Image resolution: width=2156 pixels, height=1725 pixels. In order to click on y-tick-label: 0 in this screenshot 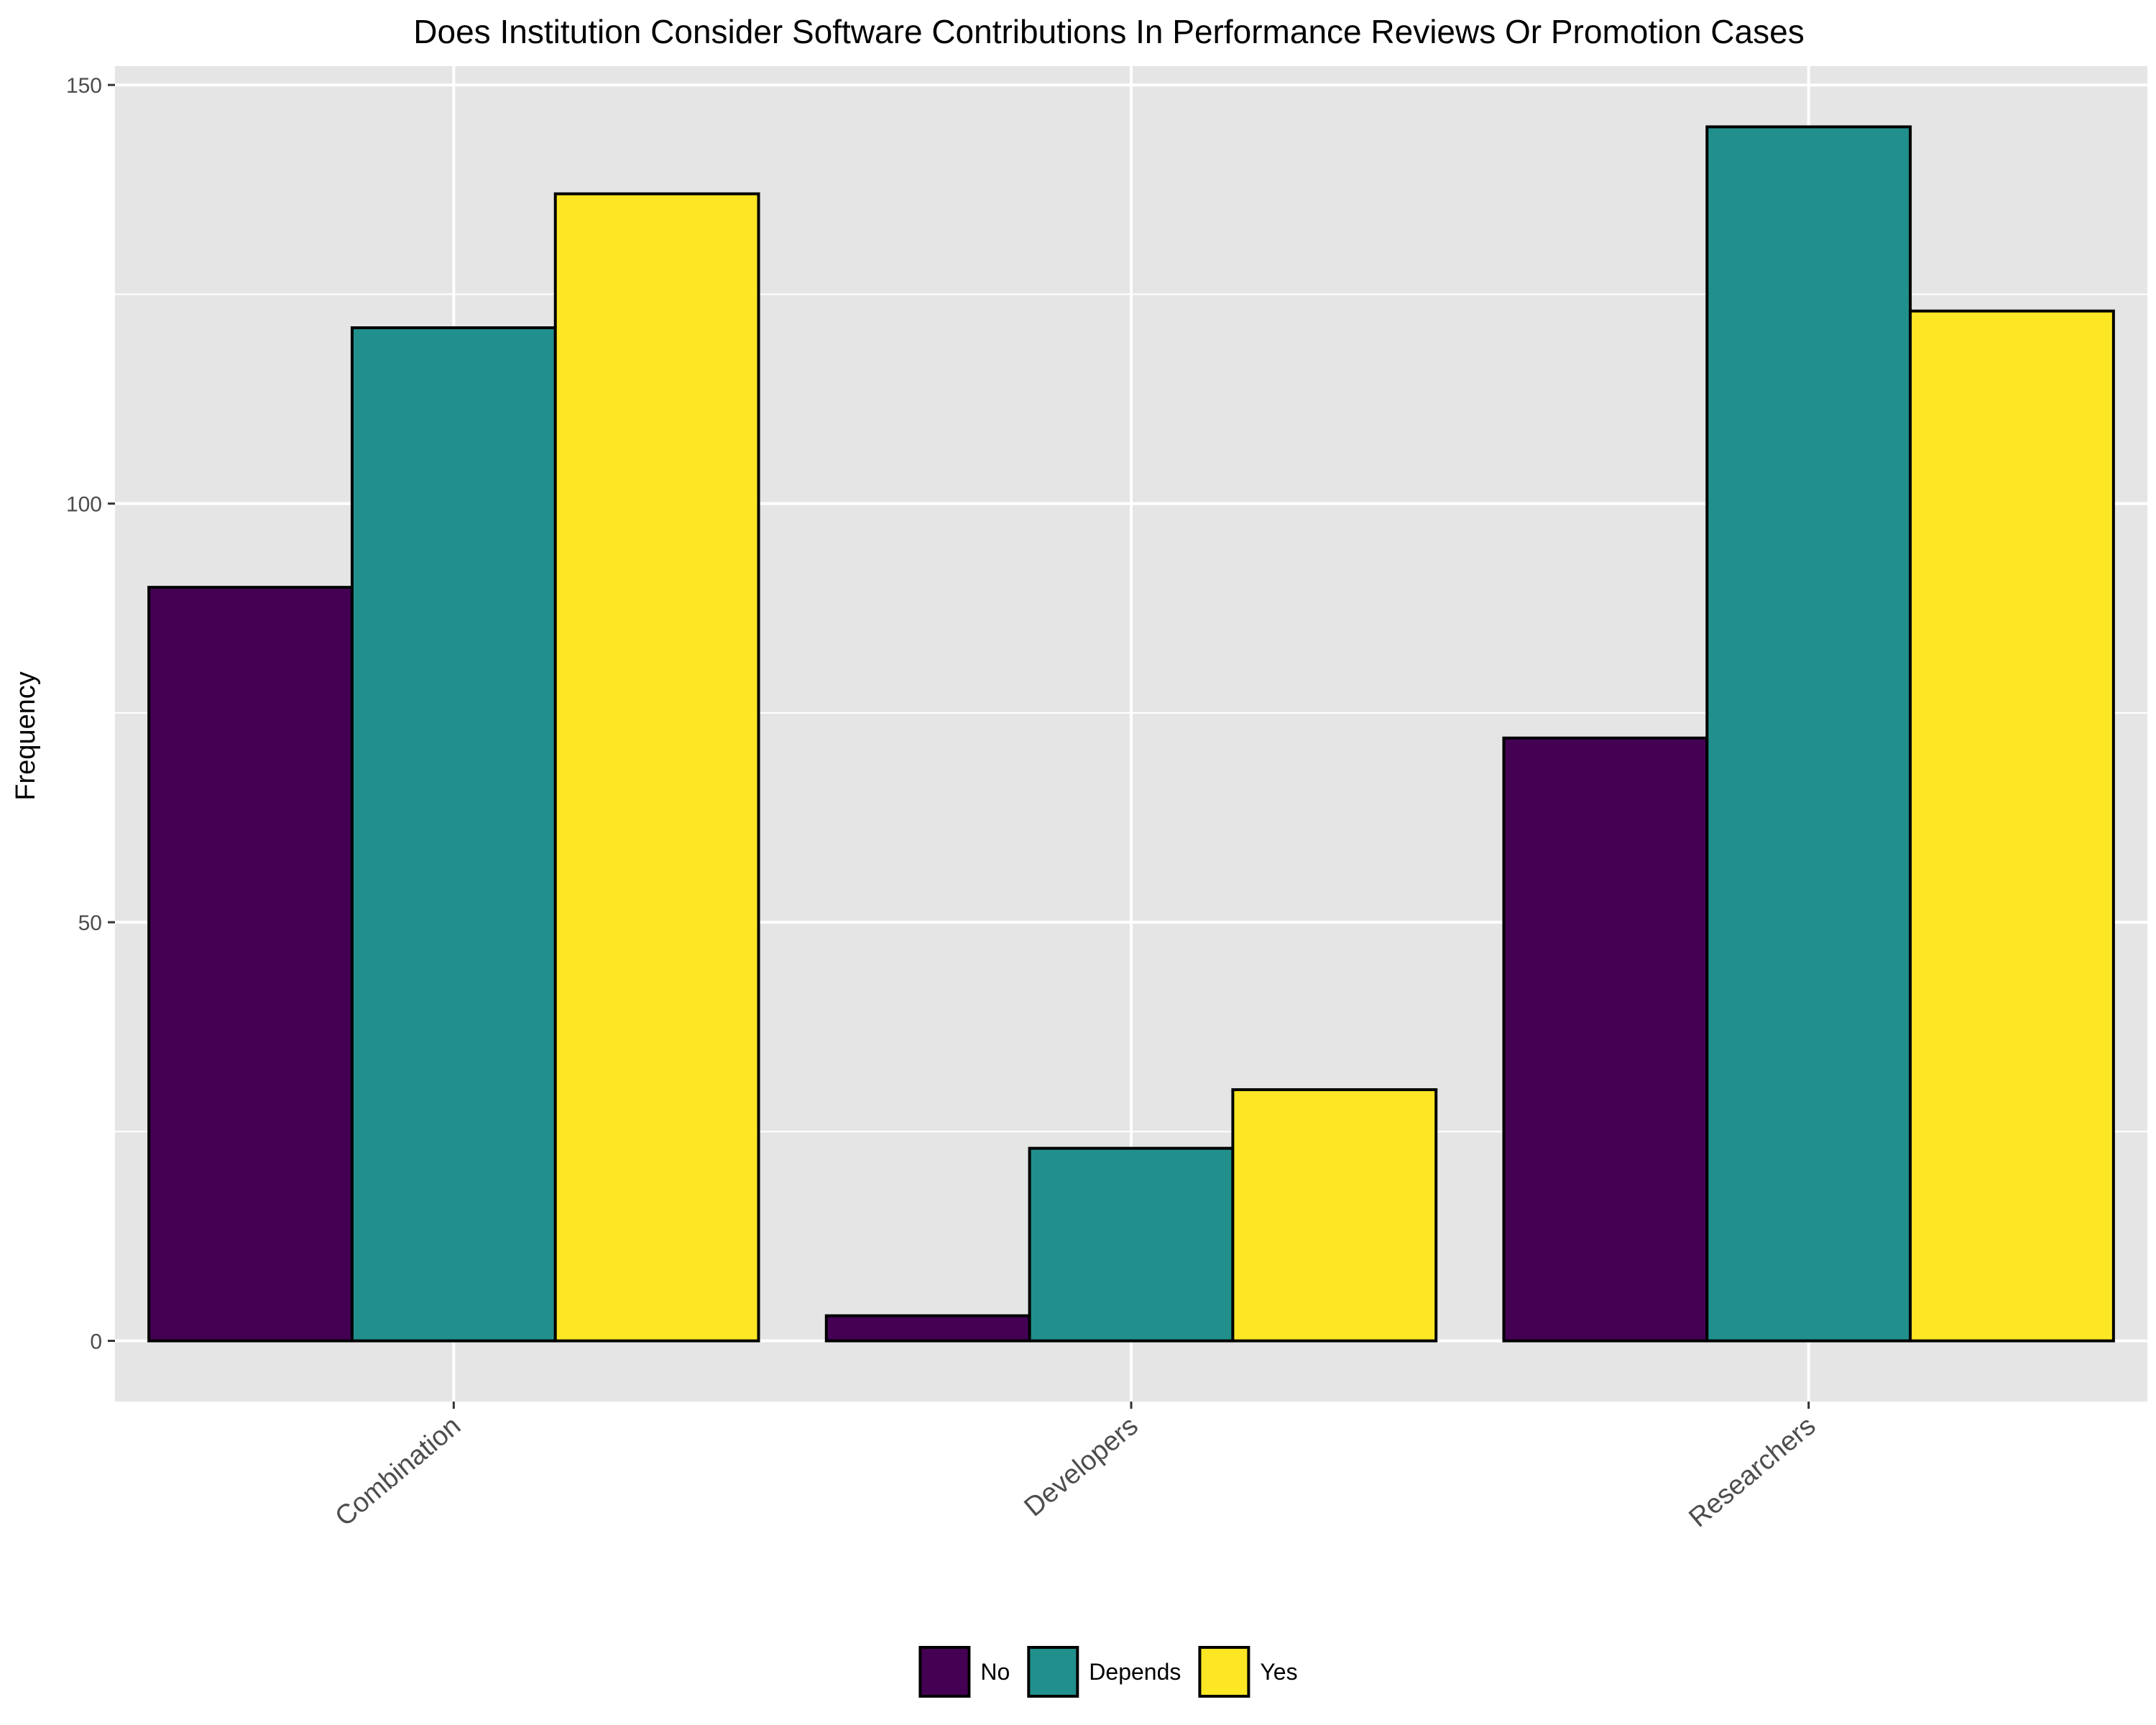, I will do `click(96, 1342)`.